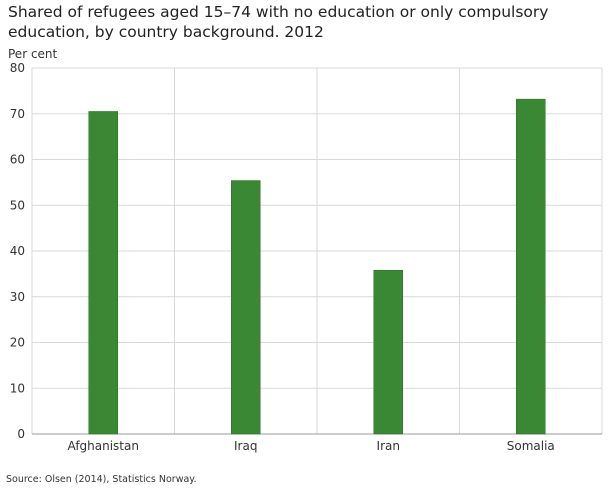 The height and width of the screenshot is (488, 610). What do you see at coordinates (21, 434) in the screenshot?
I see `y-tick-label: 0` at bounding box center [21, 434].